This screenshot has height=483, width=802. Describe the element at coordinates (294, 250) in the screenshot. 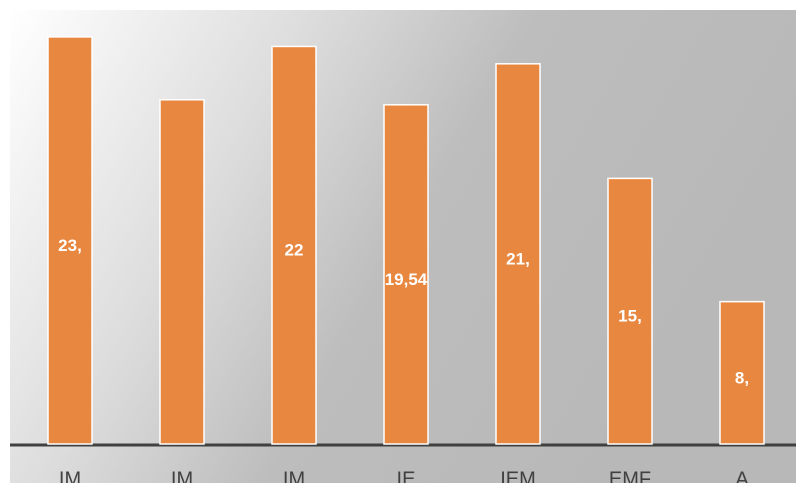

I see `data-label: 22` at that location.